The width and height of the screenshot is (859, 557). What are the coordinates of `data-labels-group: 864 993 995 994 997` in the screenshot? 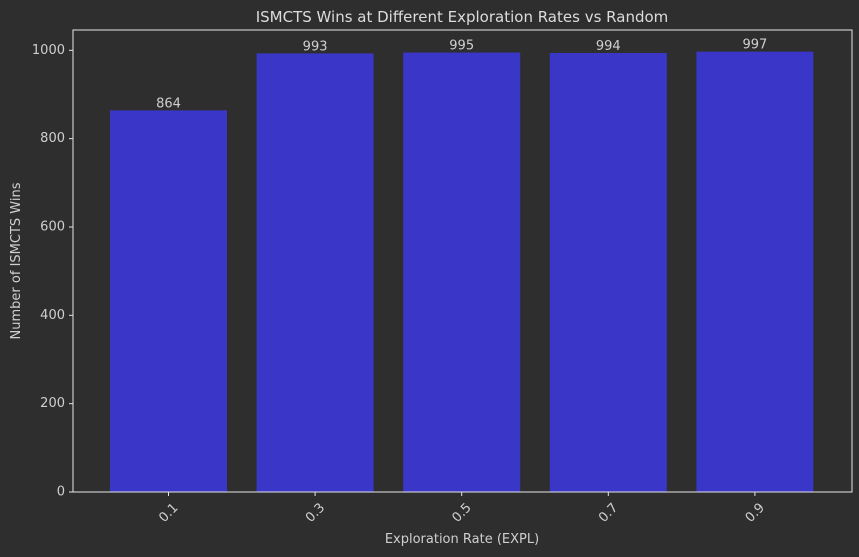 It's located at (461, 75).